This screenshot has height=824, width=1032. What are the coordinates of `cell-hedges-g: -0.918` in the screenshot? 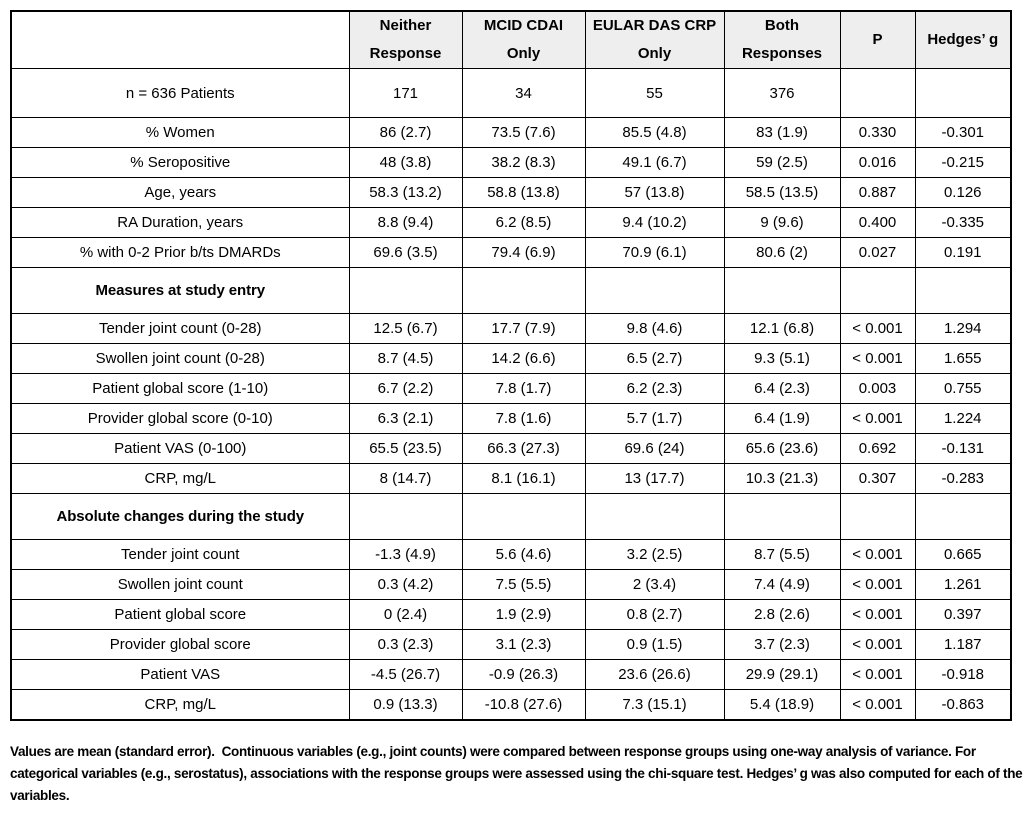 It's located at (963, 674).